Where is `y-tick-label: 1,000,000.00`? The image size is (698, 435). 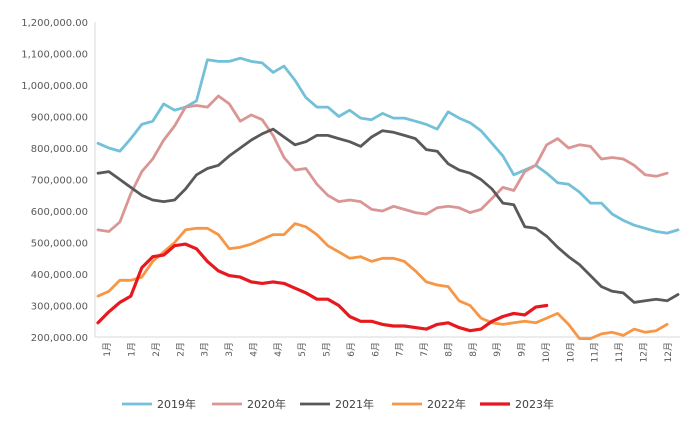
y-tick-label: 1,000,000.00 is located at coordinates (54, 86).